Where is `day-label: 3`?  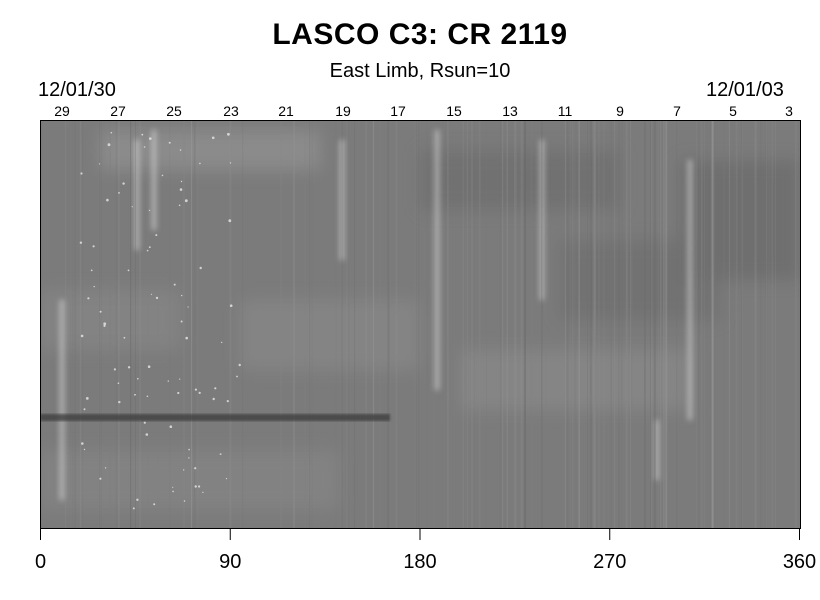 day-label: 3 is located at coordinates (789, 111).